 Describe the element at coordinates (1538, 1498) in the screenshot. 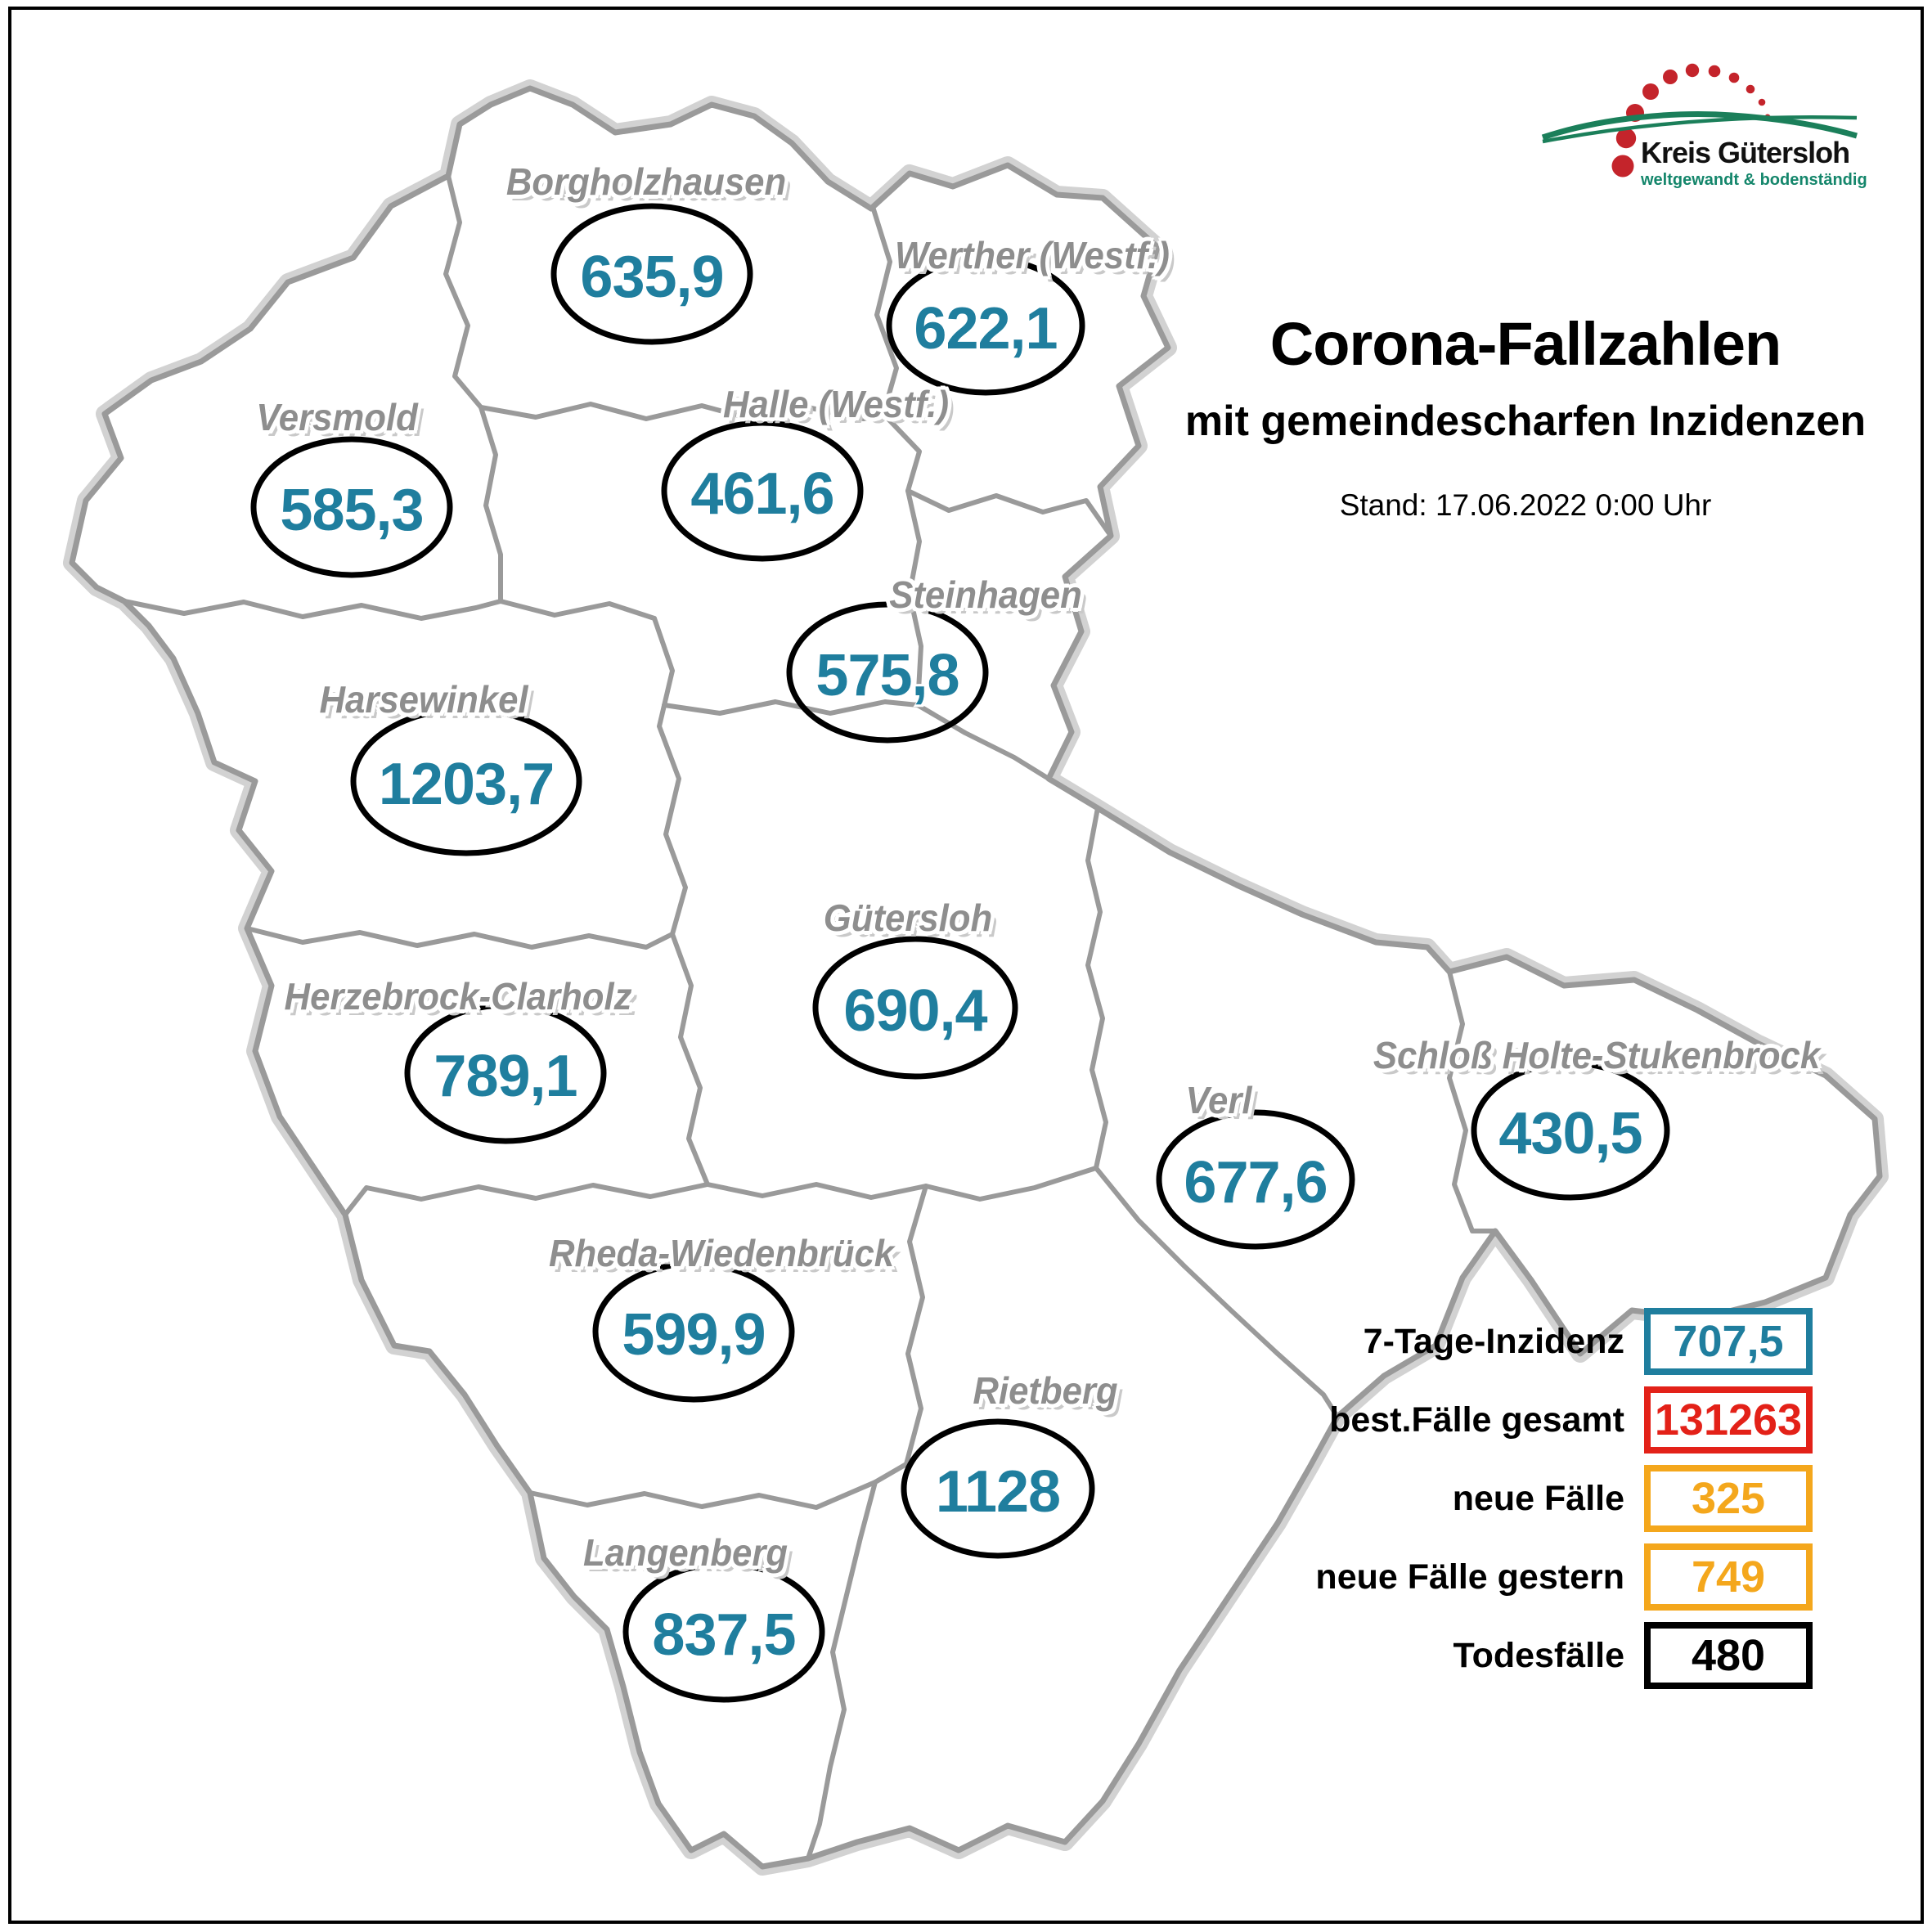

I see `legend-label: neue Fälle` at that location.